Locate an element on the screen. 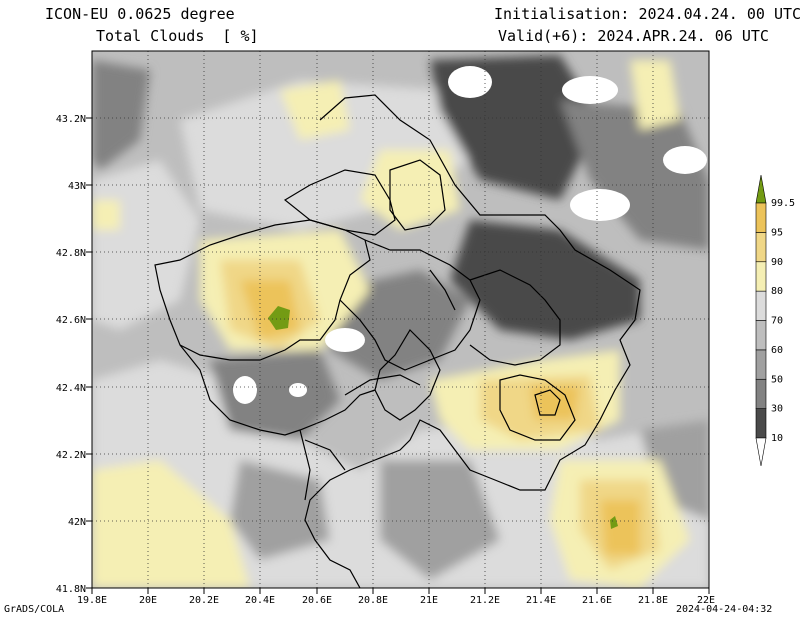 Image resolution: width=800 pixels, height=618 pixels. lat-label: 42.4N is located at coordinates (71, 388).